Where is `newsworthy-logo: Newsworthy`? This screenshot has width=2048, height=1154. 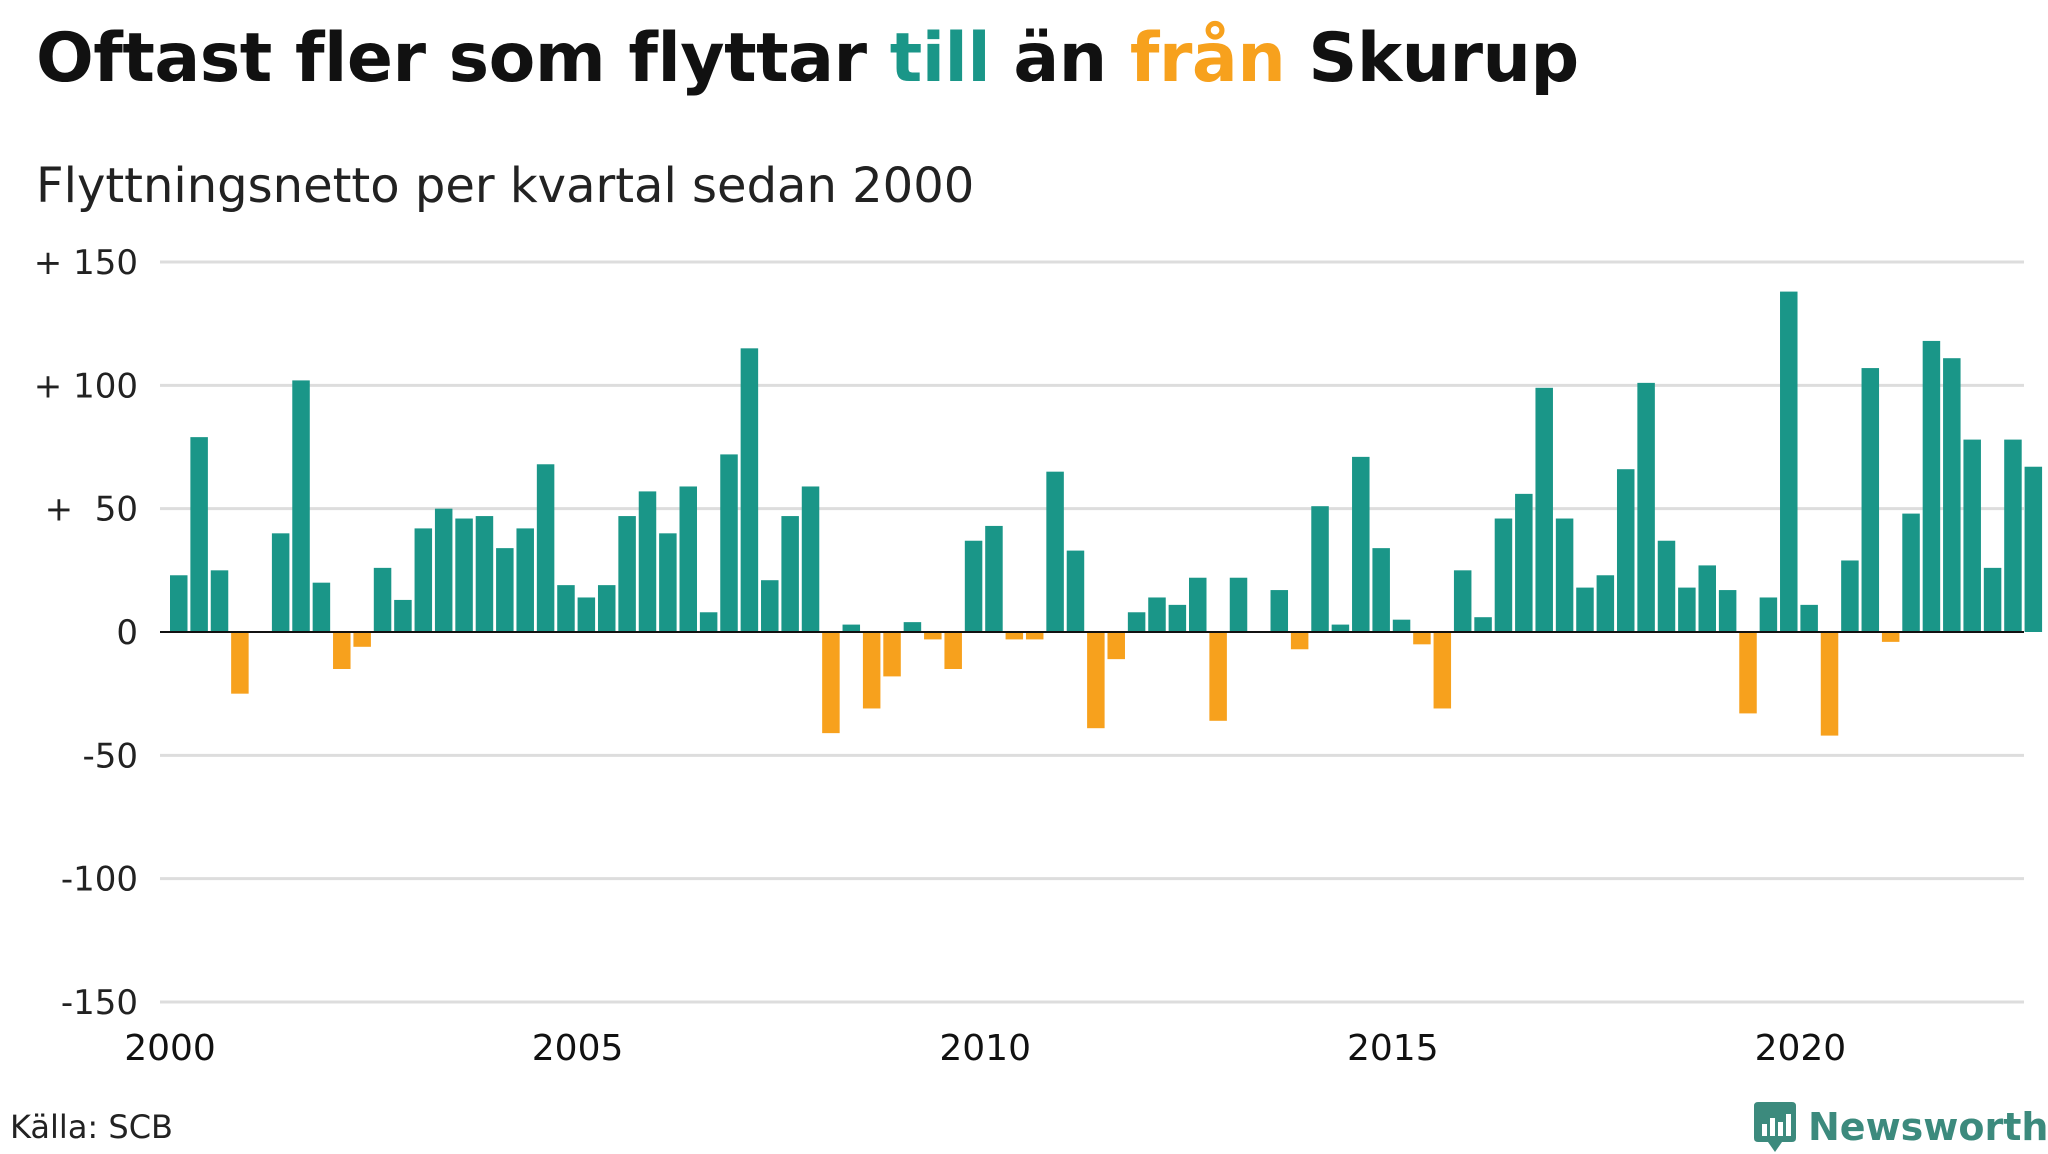 newsworthy-logo: Newsworthy is located at coordinates (1900, 1127).